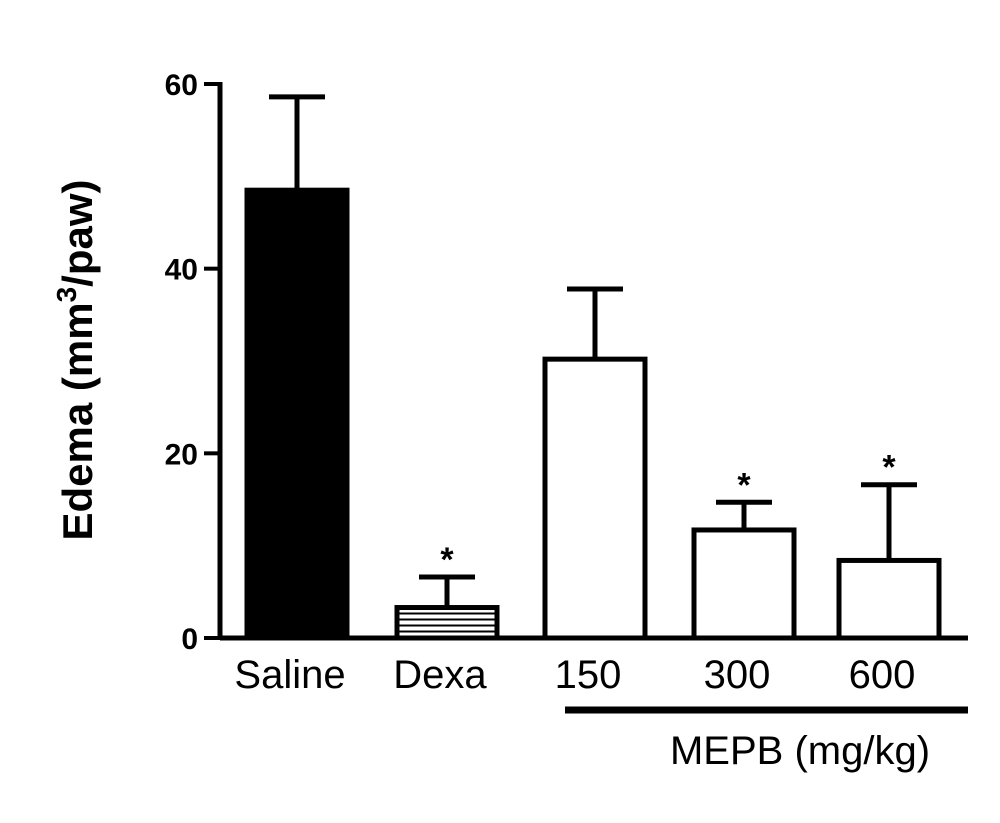  What do you see at coordinates (181, 454) in the screenshot?
I see `y-tick-label: 20` at bounding box center [181, 454].